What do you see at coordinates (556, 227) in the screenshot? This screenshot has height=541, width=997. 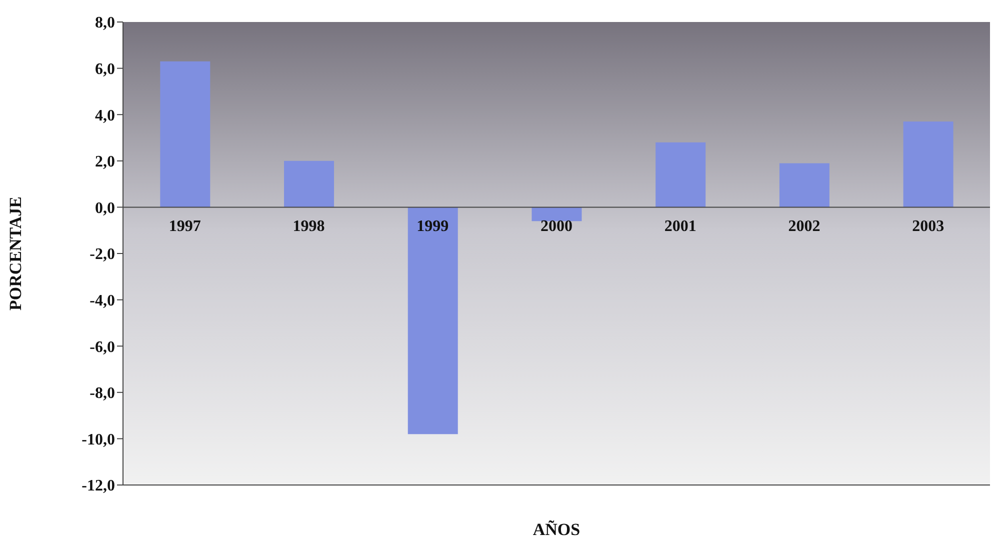 I see `x-tick-label: 2000` at bounding box center [556, 227].